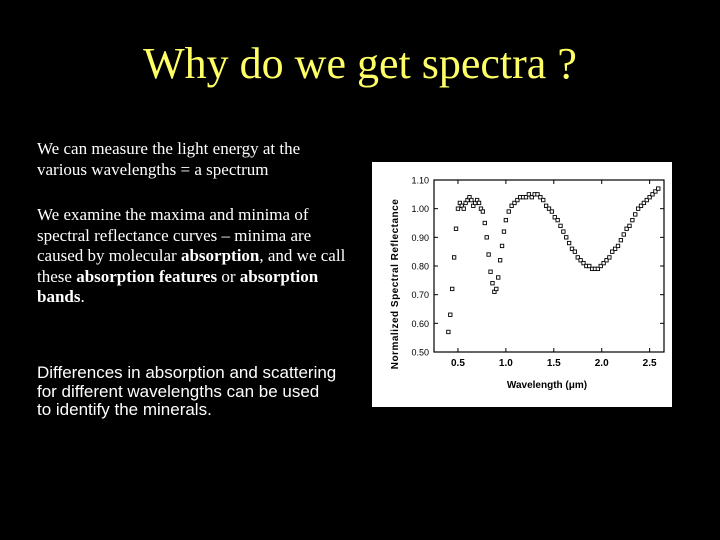  I want to click on y-tick-label: 0.70, so click(420, 295).